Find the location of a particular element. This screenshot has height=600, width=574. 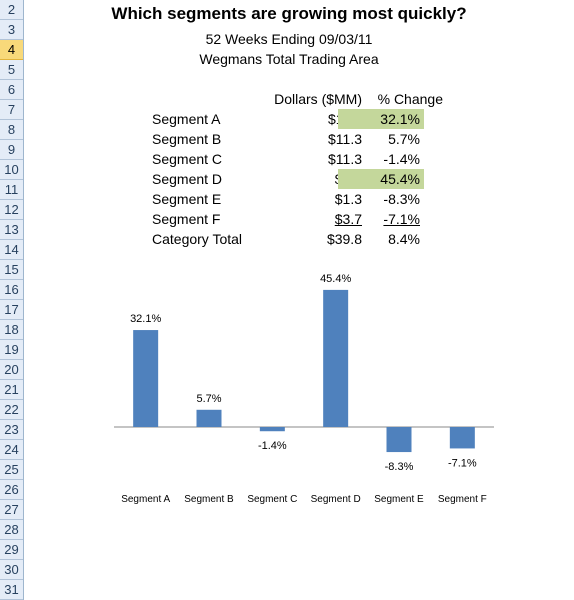

row-label: Segment A is located at coordinates (186, 119).